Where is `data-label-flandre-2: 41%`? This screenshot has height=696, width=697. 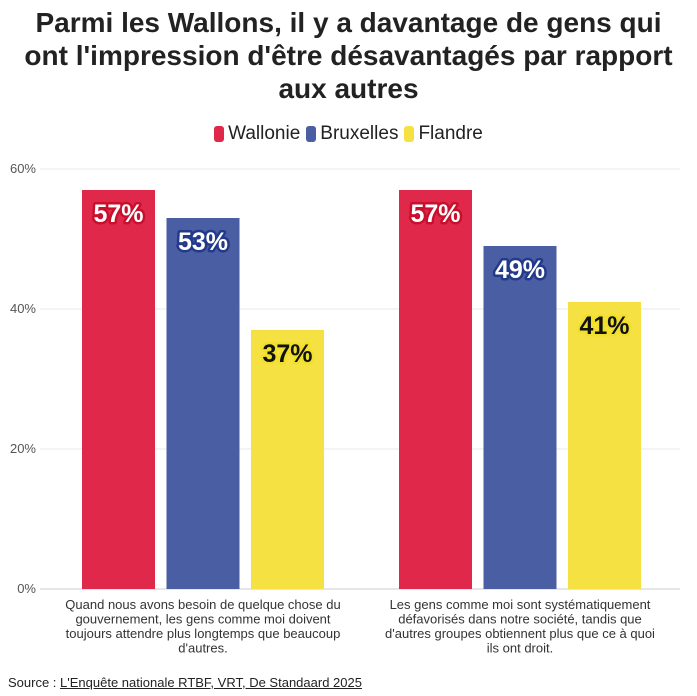 data-label-flandre-2: 41% is located at coordinates (604, 326).